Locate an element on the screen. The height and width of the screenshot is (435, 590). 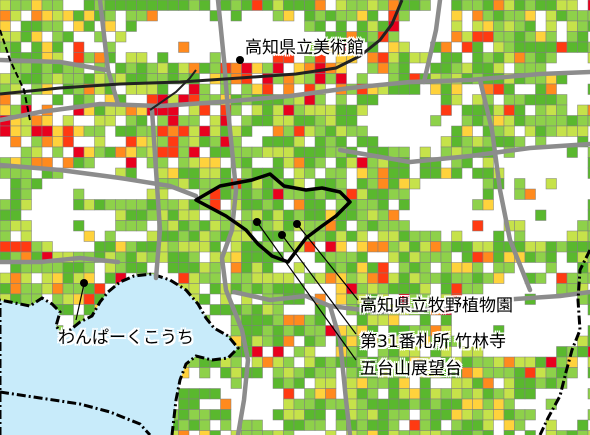
label-wanpark: わんぱーくこうち is located at coordinates (126, 338).